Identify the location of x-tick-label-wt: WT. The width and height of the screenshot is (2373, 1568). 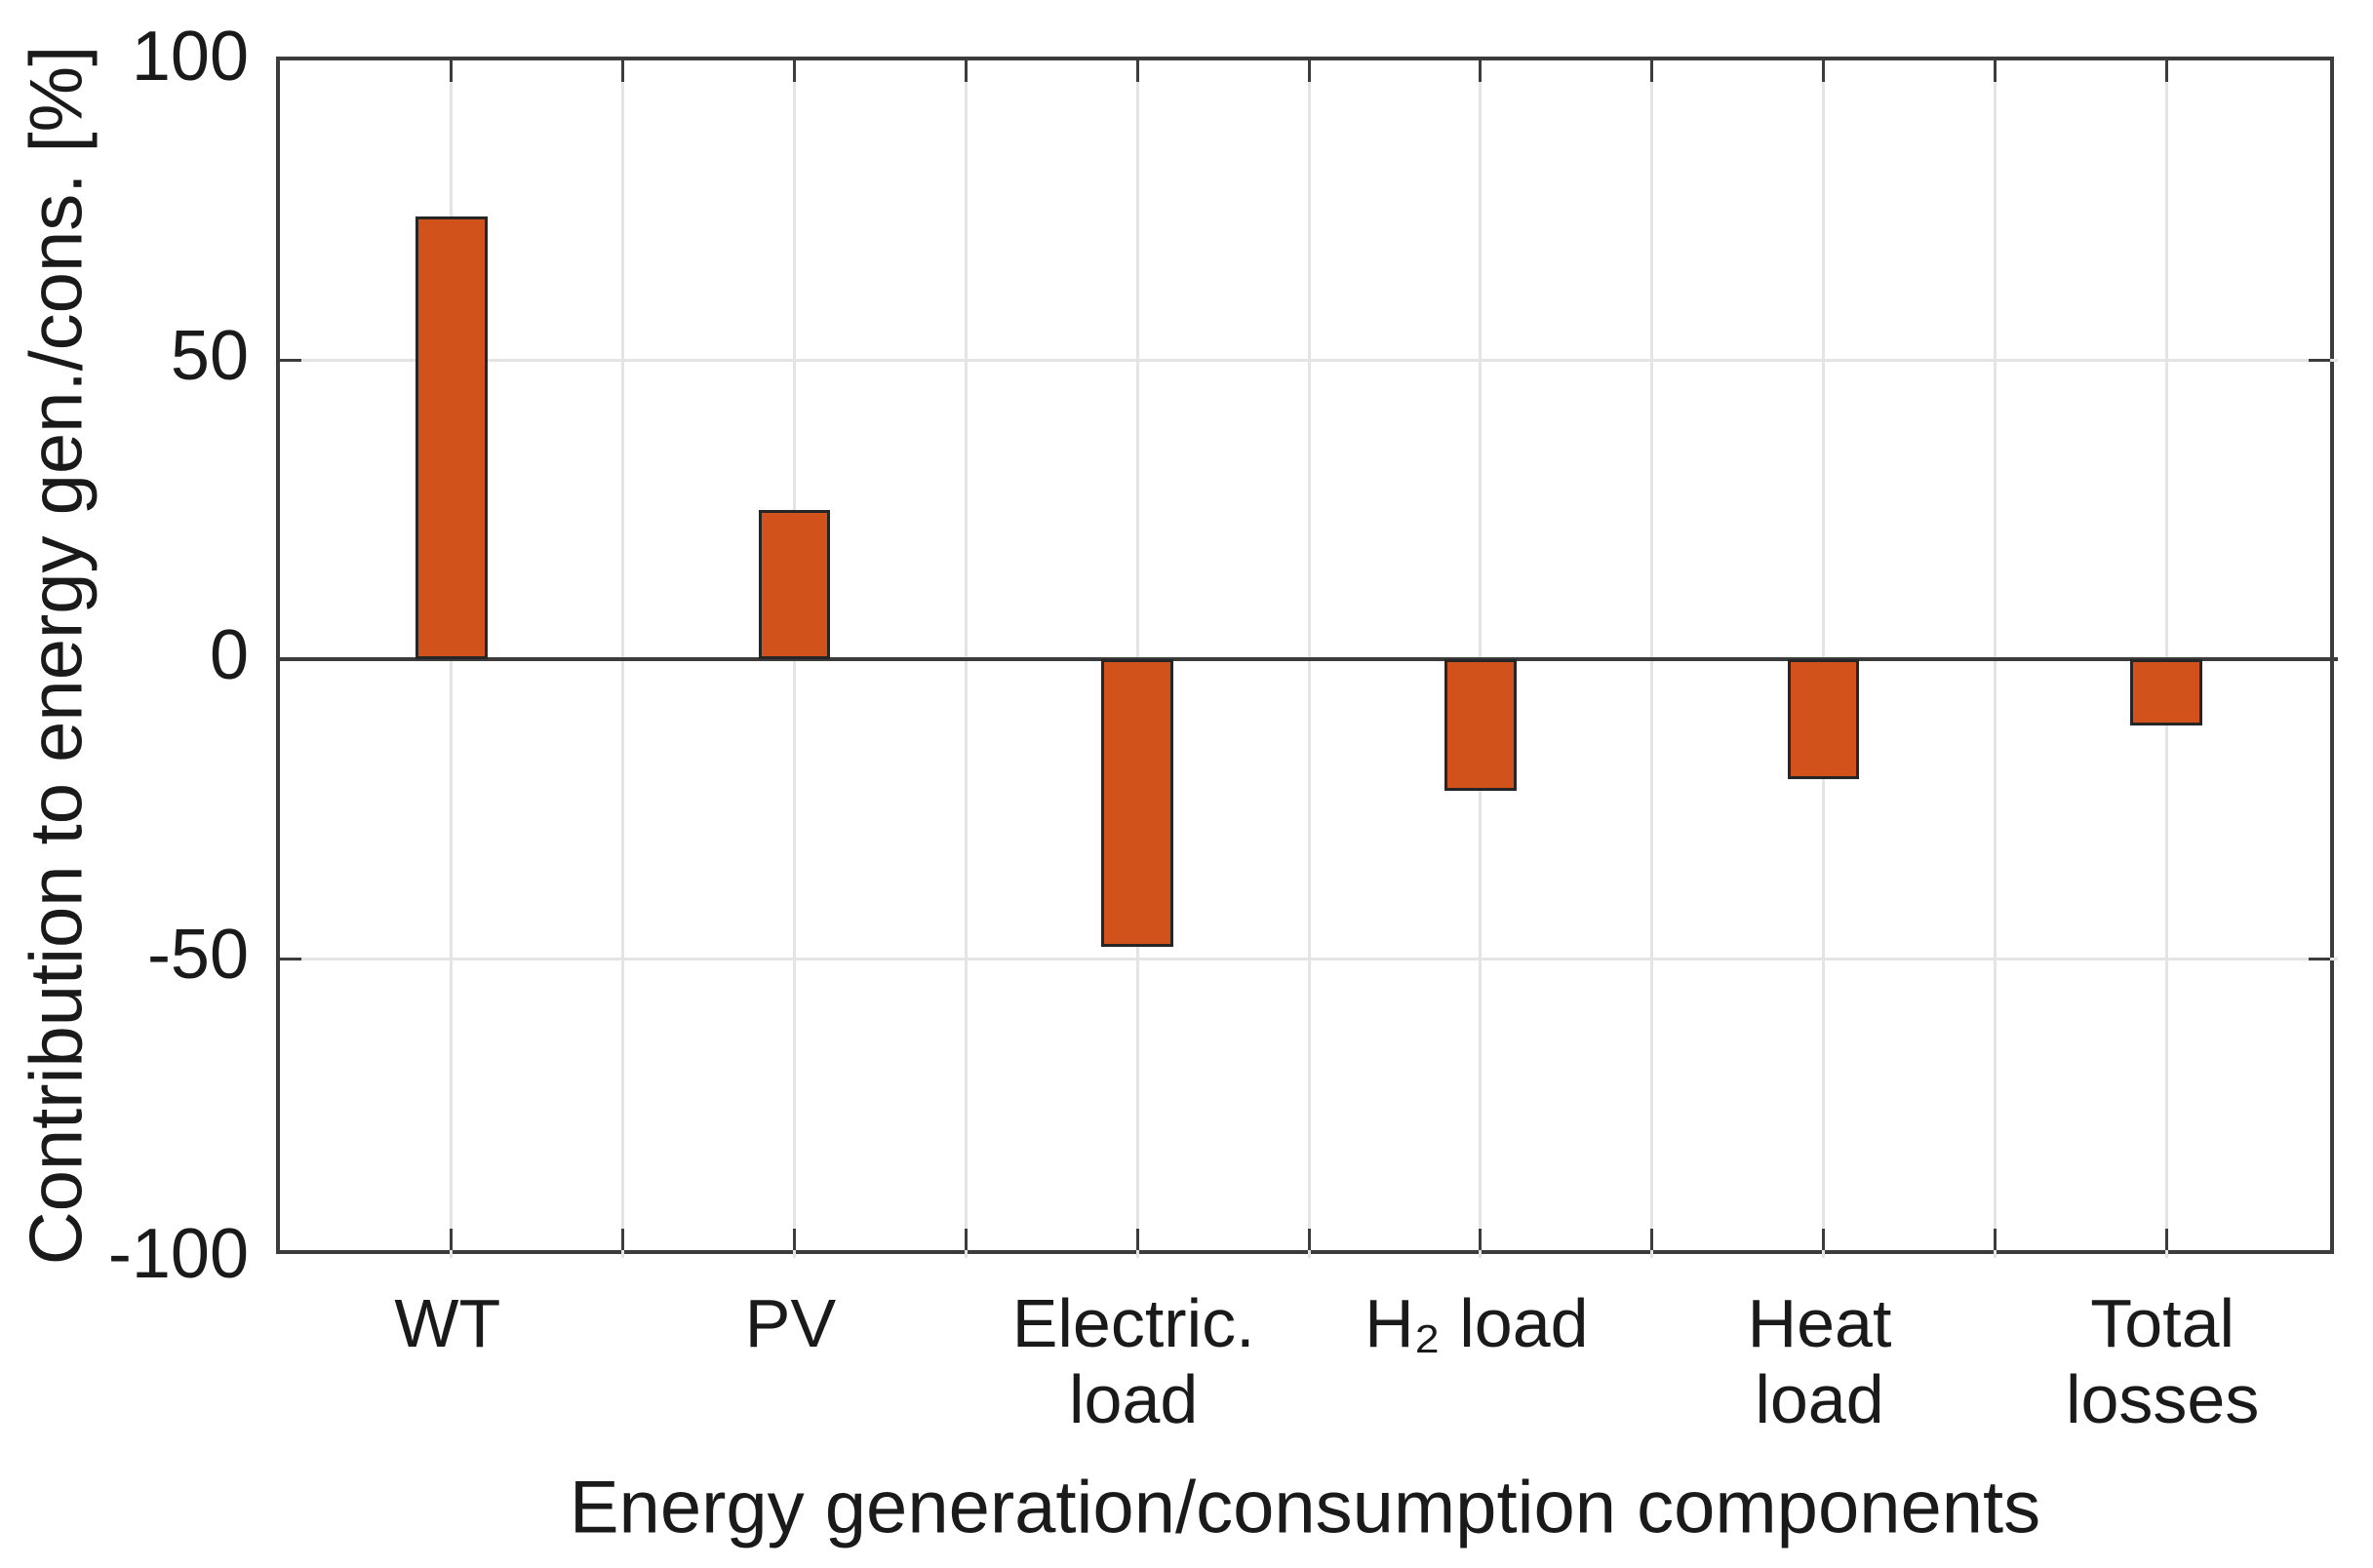
(448, 1323).